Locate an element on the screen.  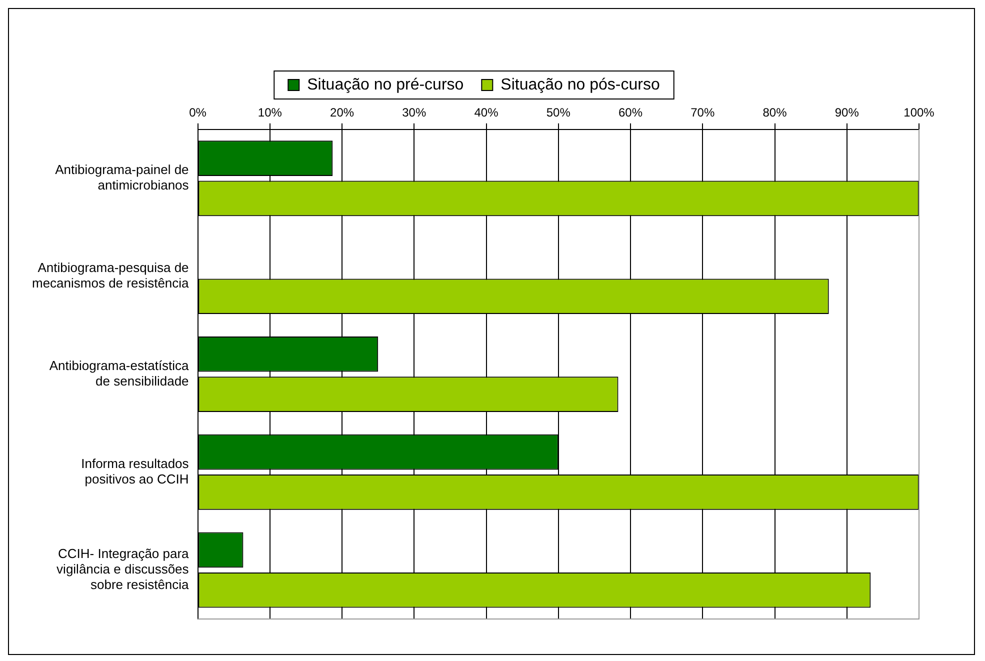
y-tick-label: Informa resultados positivos ao CCIH is located at coordinates (135, 471).